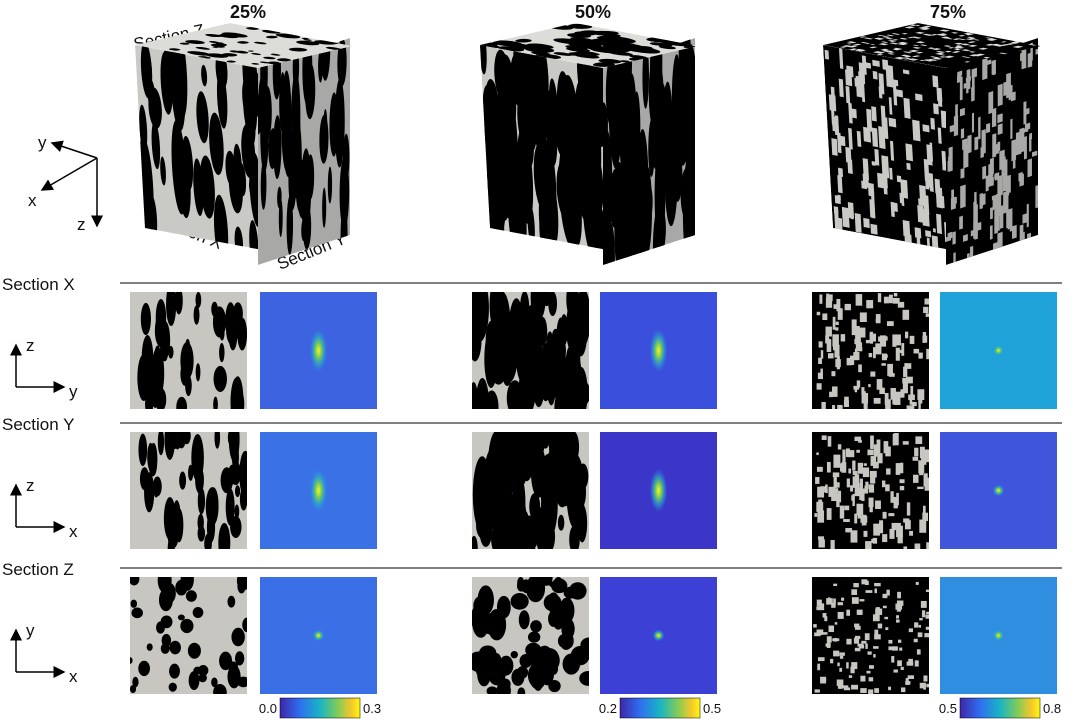 Image resolution: width=1072 pixels, height=722 pixels. What do you see at coordinates (73, 676) in the screenshot?
I see `axis-label: x` at bounding box center [73, 676].